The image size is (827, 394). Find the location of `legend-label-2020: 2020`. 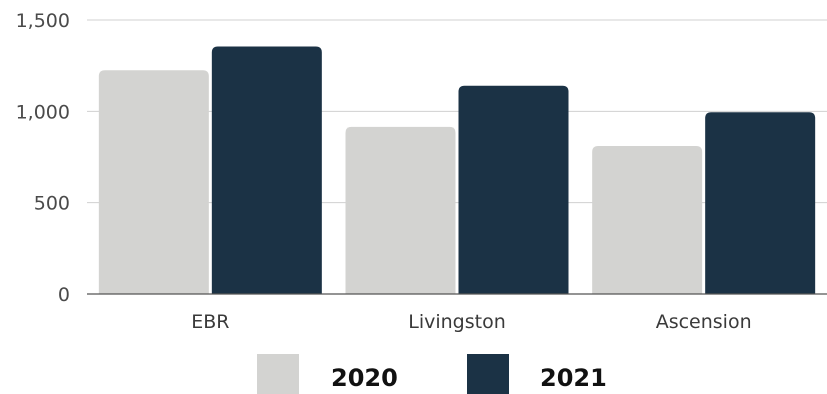

legend-label-2020: 2020 is located at coordinates (364, 378).